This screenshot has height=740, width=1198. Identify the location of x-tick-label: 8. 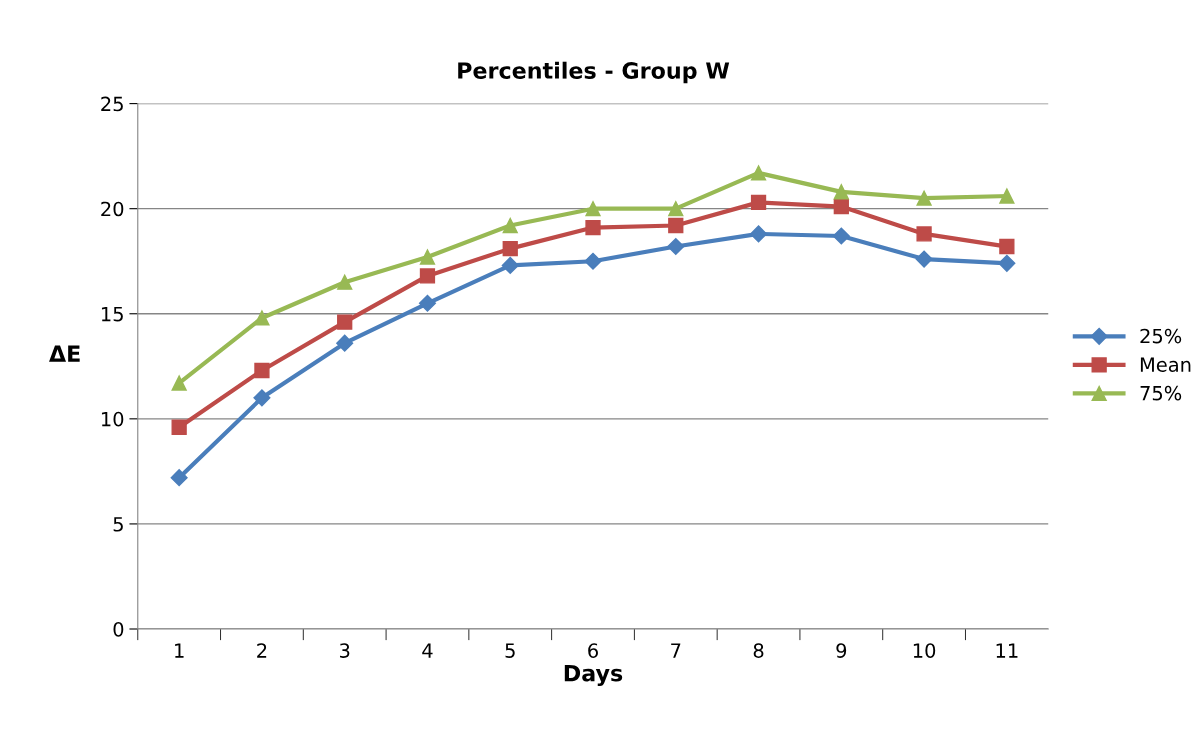
(758, 650).